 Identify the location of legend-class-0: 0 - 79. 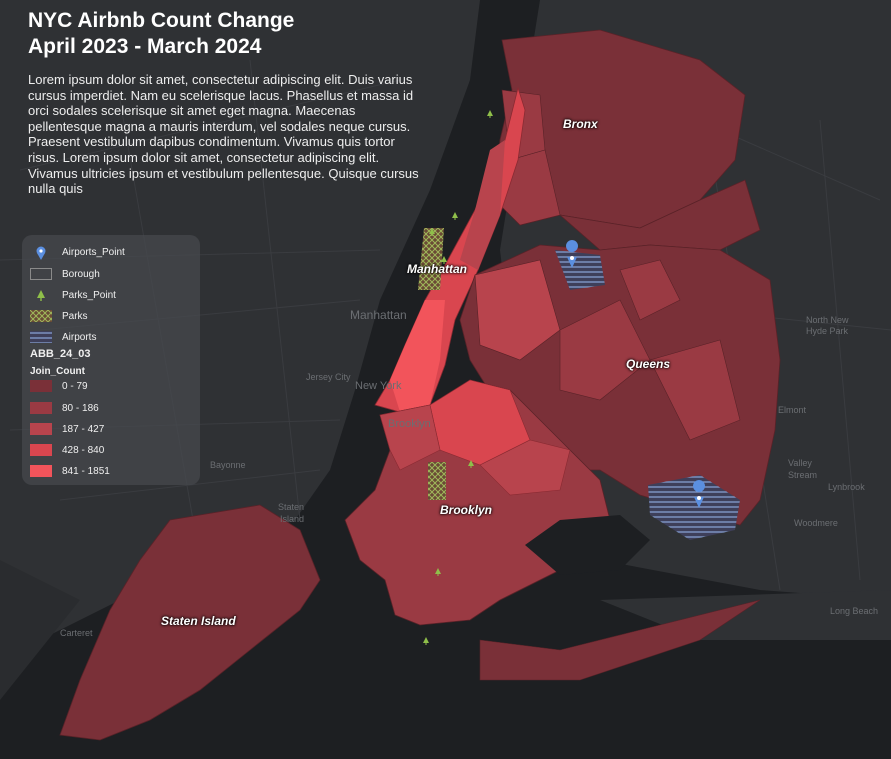
(59, 386).